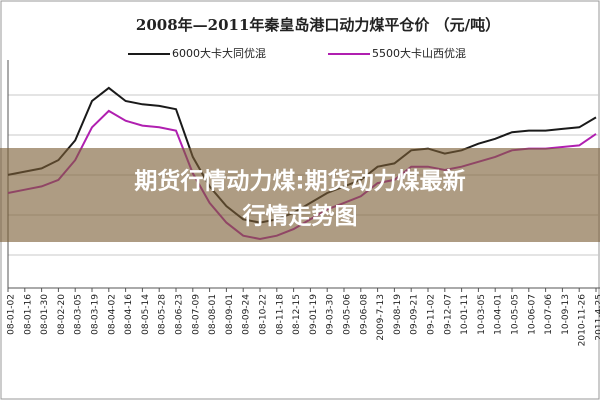 This screenshot has height=400, width=600. Describe the element at coordinates (62, 314) in the screenshot. I see `x-tick-label: 08-02-20` at that location.